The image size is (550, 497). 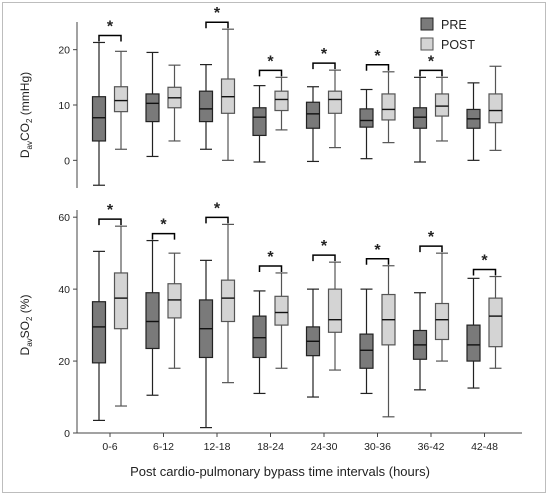 I want to click on legend-label-pre: PRE, so click(x=454, y=25).